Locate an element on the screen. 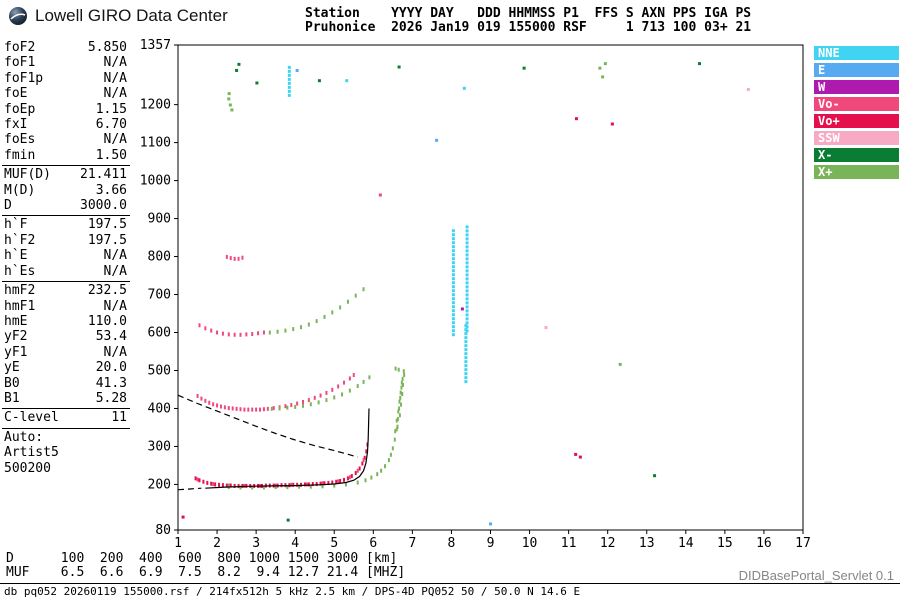 This screenshot has width=900, height=600. param-label: Auto: is located at coordinates (24, 437).